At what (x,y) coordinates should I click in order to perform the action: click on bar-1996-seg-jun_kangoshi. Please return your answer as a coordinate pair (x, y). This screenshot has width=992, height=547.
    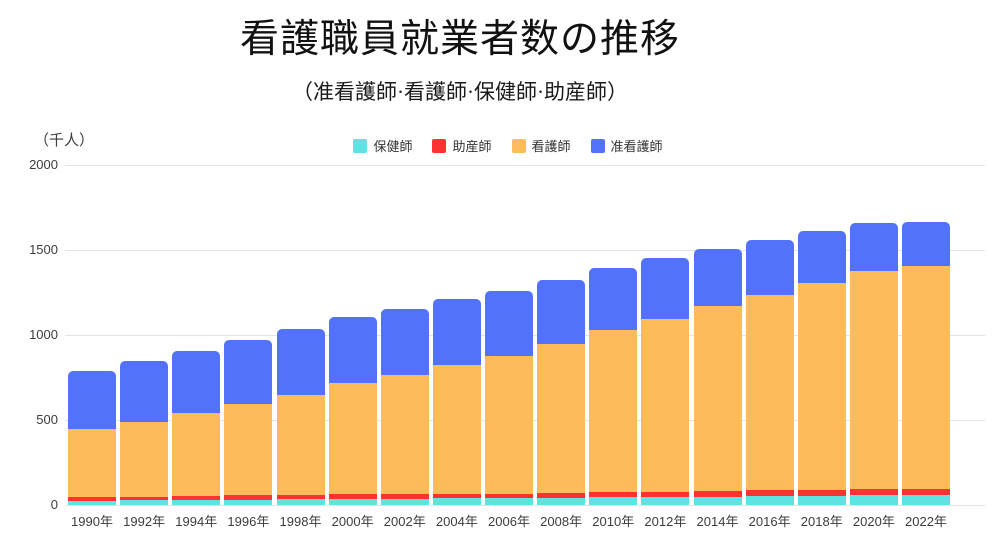
    Looking at the image, I should click on (248, 372).